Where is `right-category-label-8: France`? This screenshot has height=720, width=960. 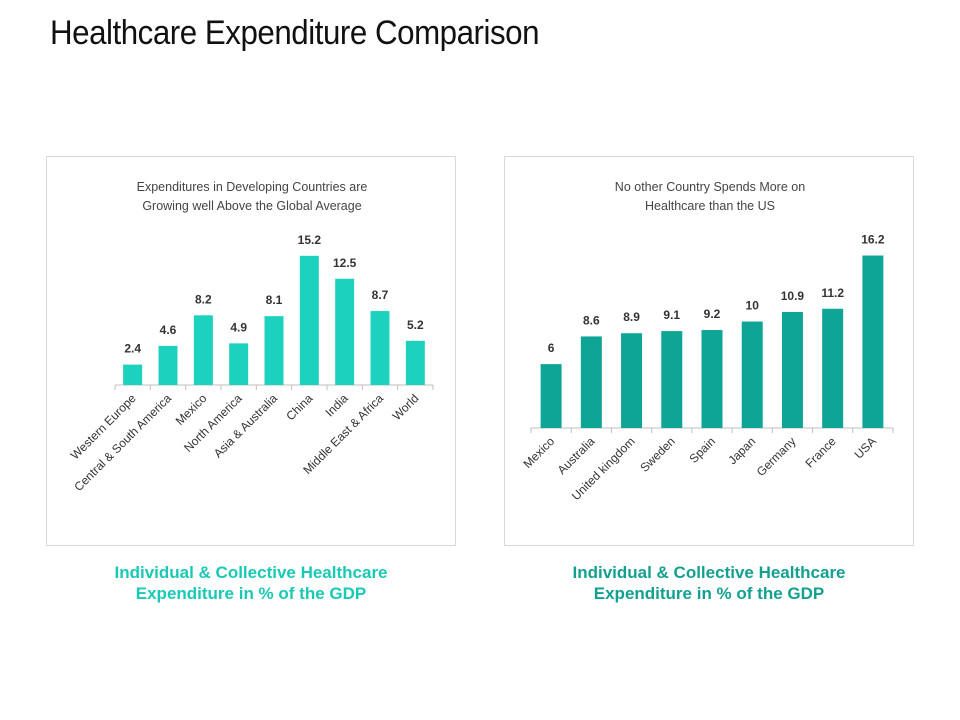
right-category-label-8: France is located at coordinates (820, 452).